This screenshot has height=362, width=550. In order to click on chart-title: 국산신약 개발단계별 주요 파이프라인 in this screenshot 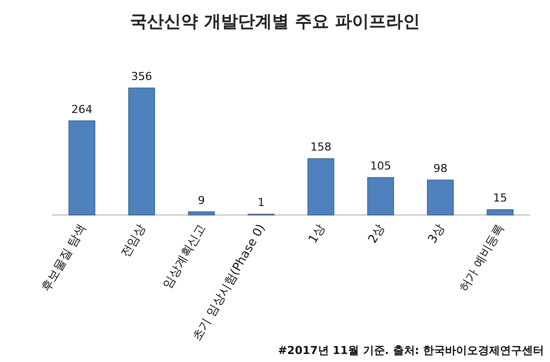, I will do `click(275, 22)`.